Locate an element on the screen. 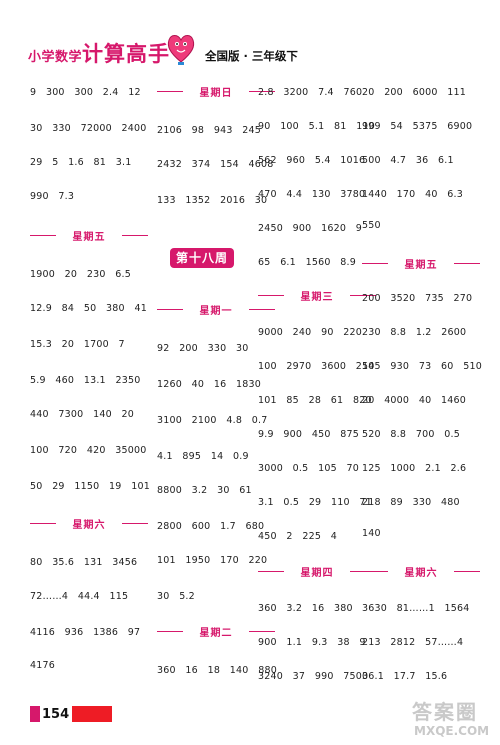  day-heading: 星期二 is located at coordinates (216, 631).